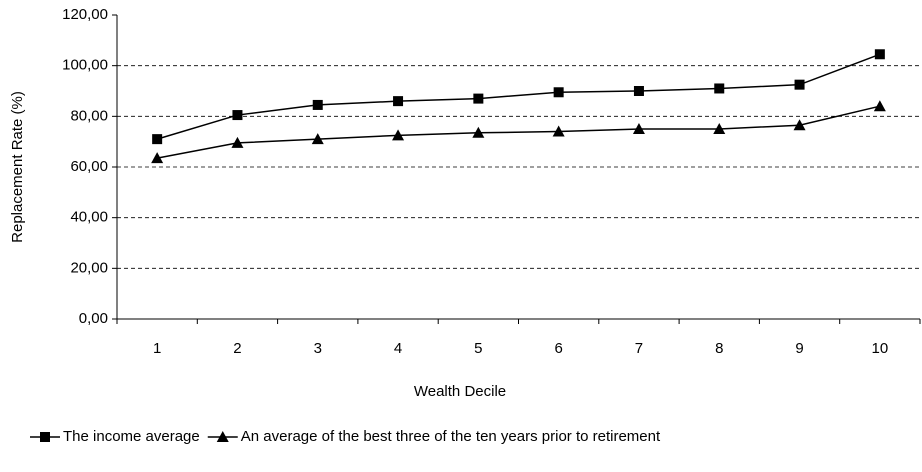 Image resolution: width=922 pixels, height=472 pixels. I want to click on y-tick-label: 60,00, so click(89, 166).